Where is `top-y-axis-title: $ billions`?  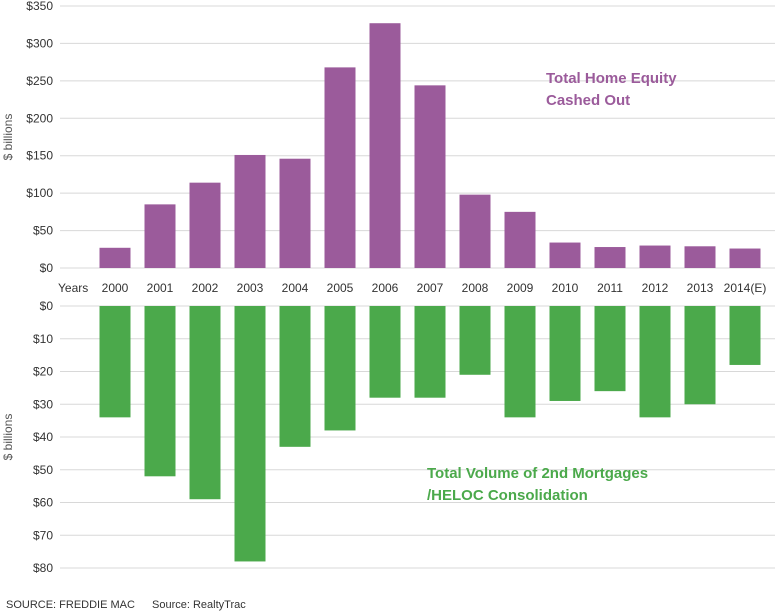
top-y-axis-title: $ billions is located at coordinates (8, 137).